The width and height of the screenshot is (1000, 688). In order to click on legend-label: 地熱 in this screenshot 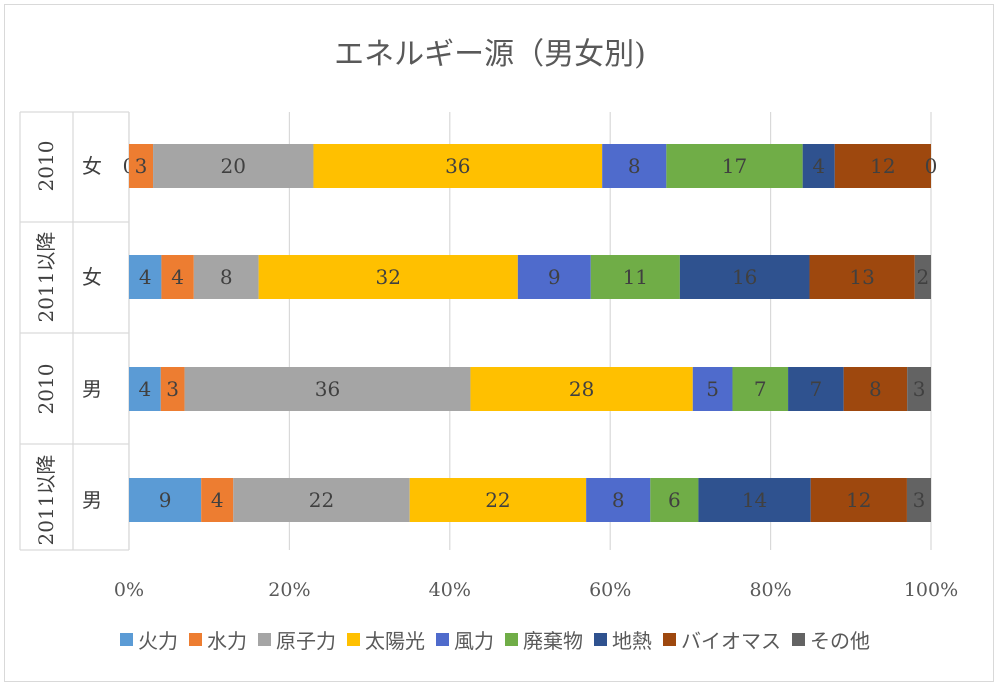, I will do `click(632, 641)`.